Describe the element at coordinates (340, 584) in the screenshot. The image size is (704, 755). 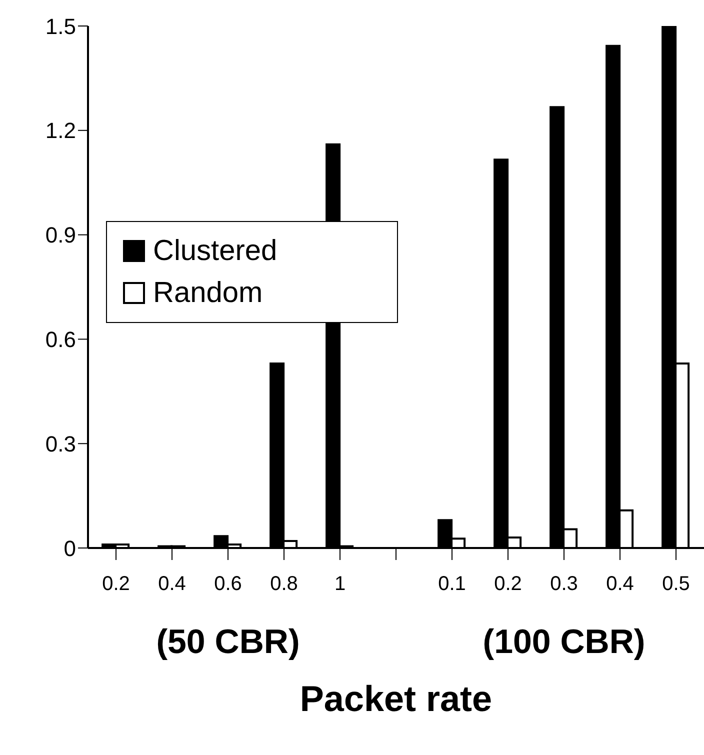
I see `x-tick-label: 1` at that location.